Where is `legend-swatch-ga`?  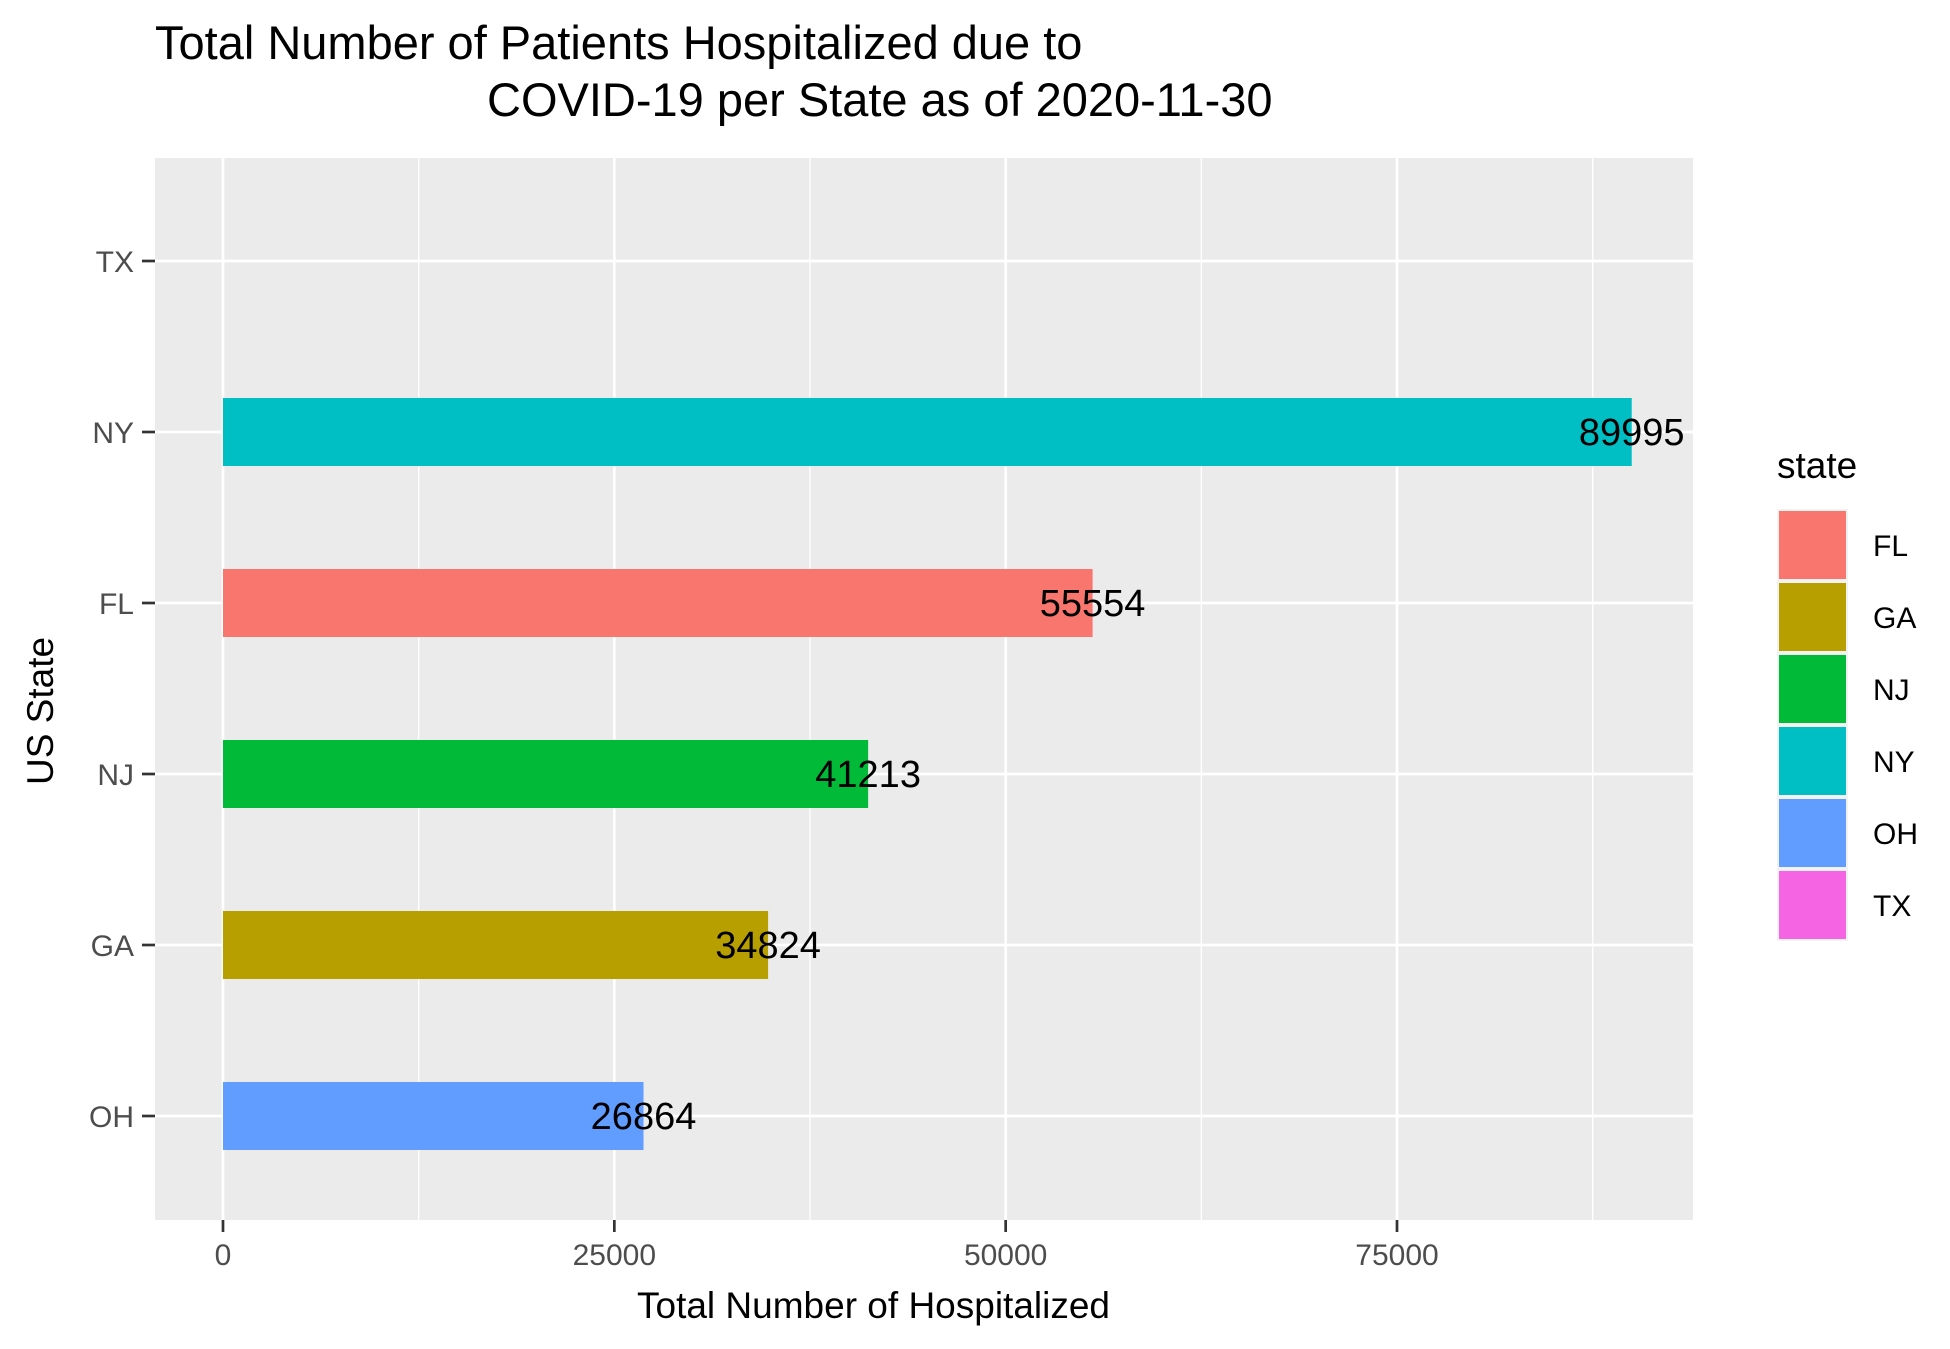
legend-swatch-ga is located at coordinates (1812, 617).